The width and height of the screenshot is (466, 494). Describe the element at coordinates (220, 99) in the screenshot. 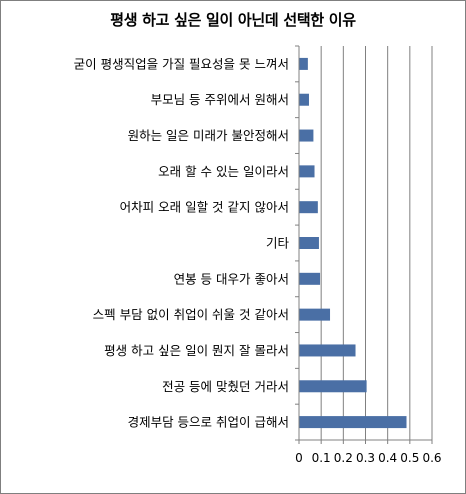

I see `category-label: 부모님 등 주위에서 원해서` at that location.